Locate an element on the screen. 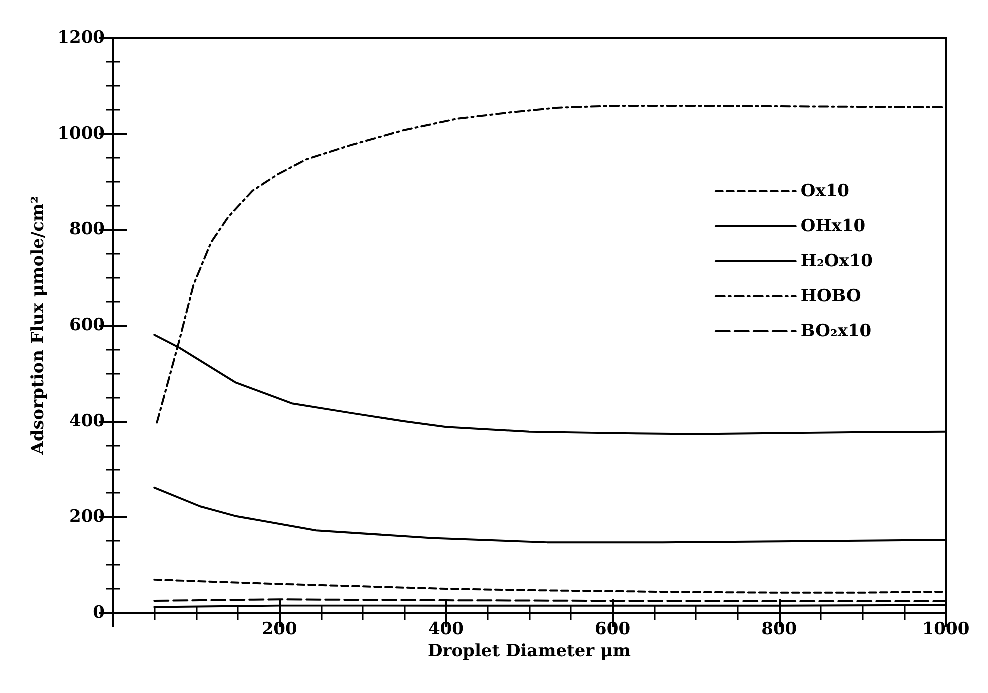 This screenshot has width=988, height=693. legend-label: BO₂x10 is located at coordinates (836, 332).